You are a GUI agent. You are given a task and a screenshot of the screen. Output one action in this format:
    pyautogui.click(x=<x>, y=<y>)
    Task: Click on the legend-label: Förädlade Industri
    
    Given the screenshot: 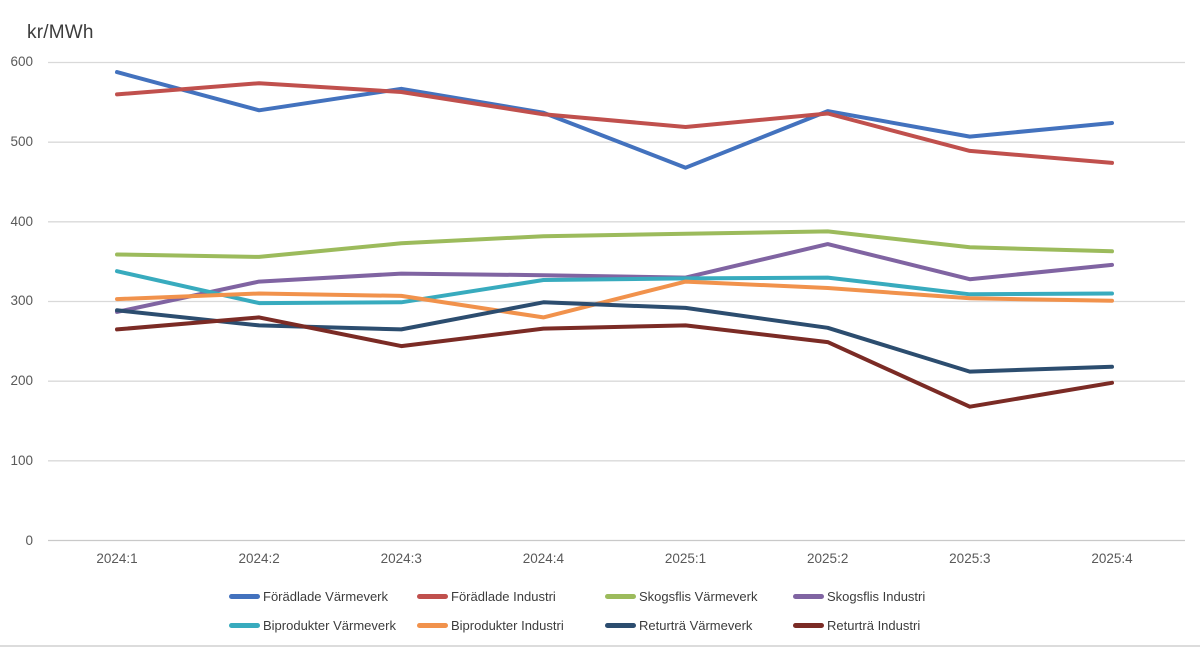 What is the action you would take?
    pyautogui.click(x=503, y=596)
    